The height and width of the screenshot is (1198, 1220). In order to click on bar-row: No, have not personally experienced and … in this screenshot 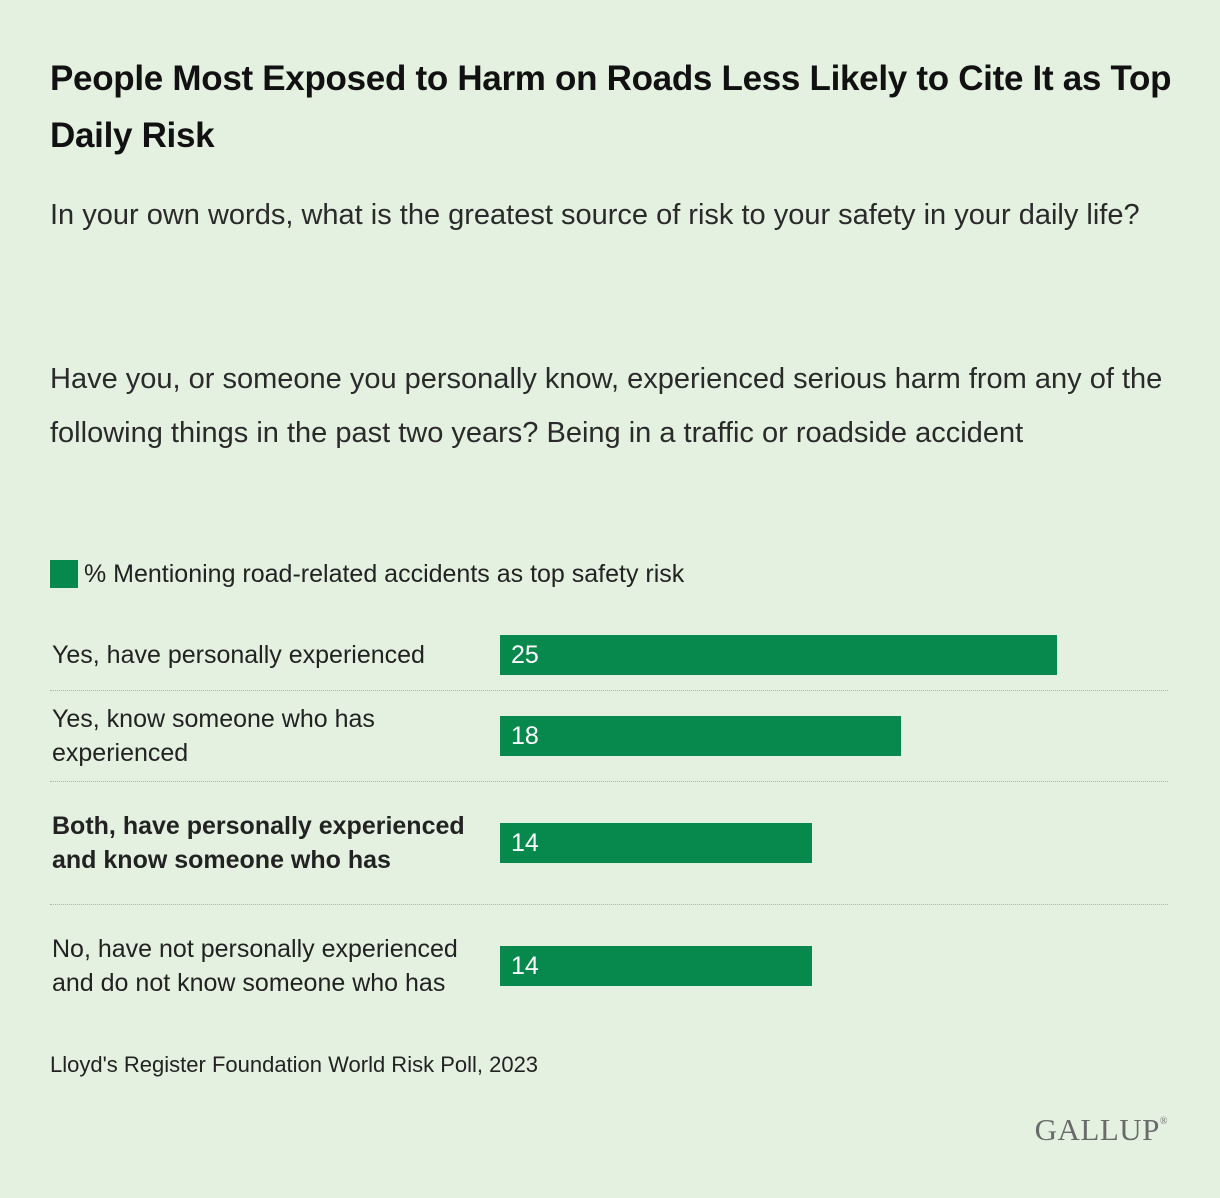, I will do `click(609, 966)`.